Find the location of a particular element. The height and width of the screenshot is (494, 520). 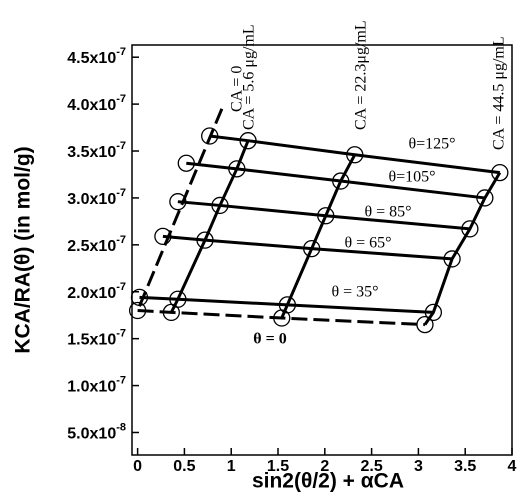

y-axis-title: KCA/RA(θ) (in mol/g) is located at coordinates (23, 249).